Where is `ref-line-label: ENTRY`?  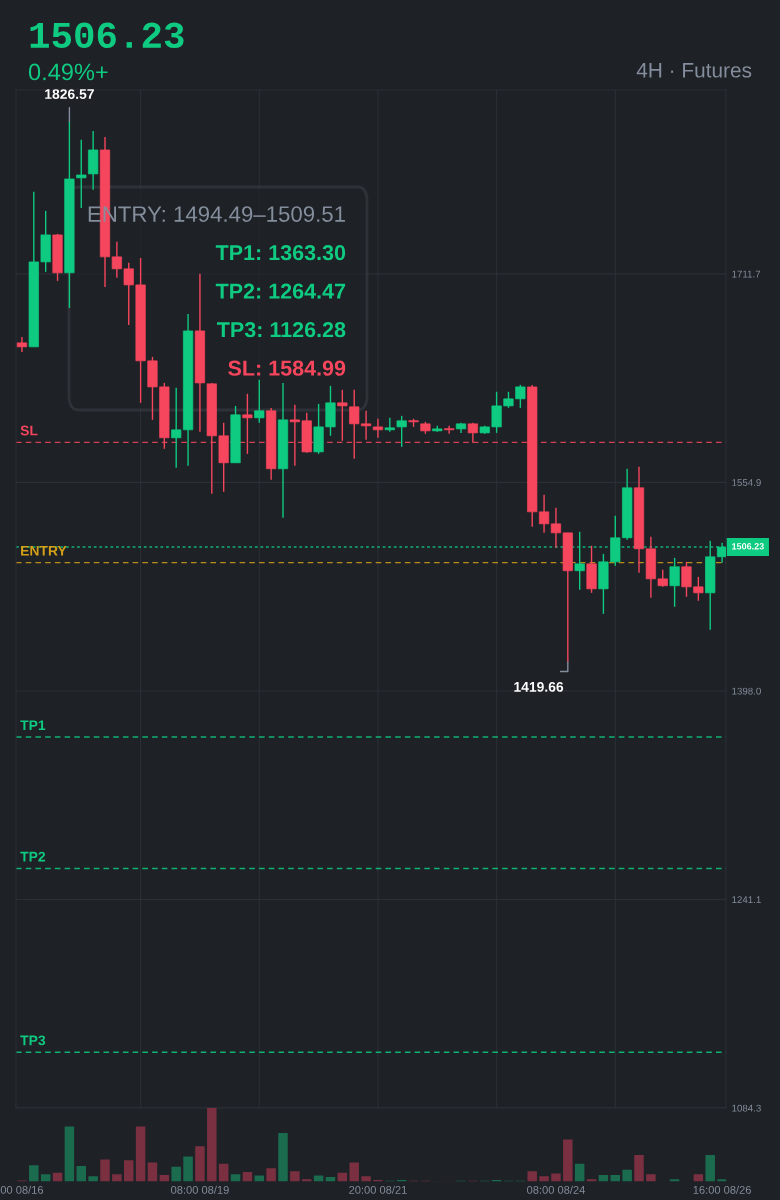
ref-line-label: ENTRY is located at coordinates (44, 551).